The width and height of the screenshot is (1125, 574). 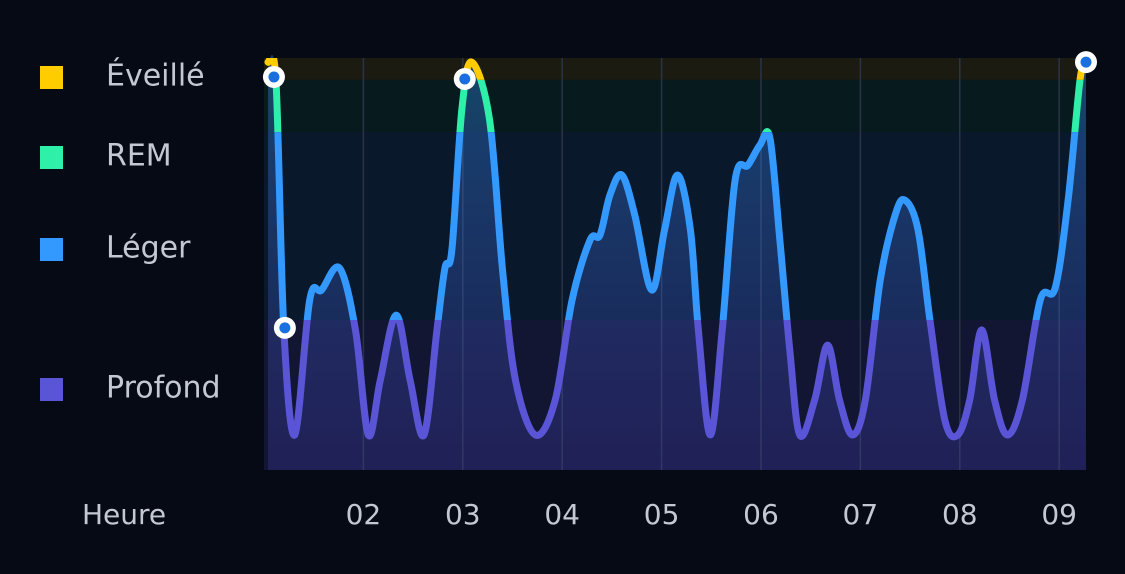 What do you see at coordinates (1059, 514) in the screenshot?
I see `x-tick-label: 09` at bounding box center [1059, 514].